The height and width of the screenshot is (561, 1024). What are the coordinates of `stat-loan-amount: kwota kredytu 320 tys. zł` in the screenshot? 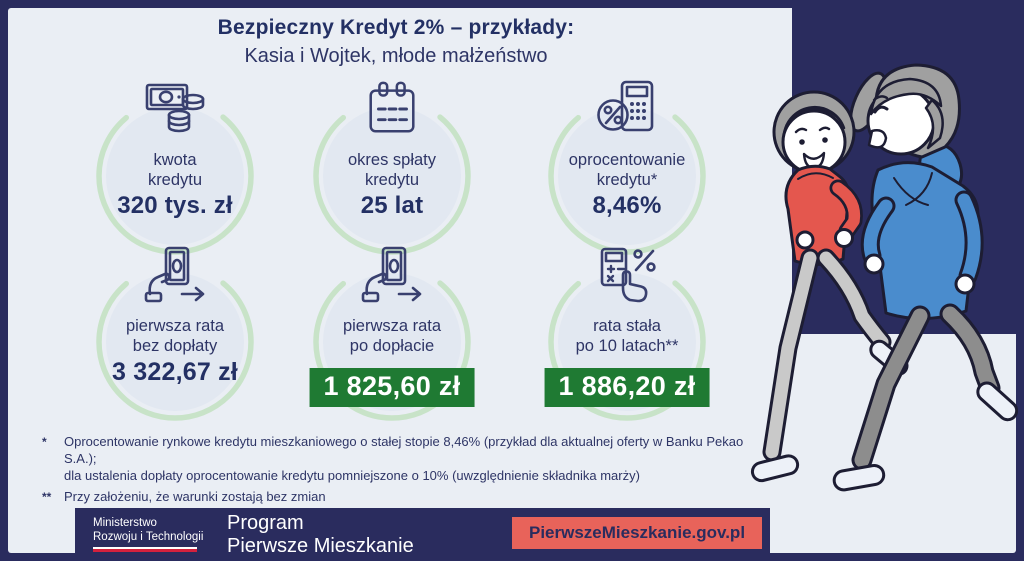 It's located at (175, 169).